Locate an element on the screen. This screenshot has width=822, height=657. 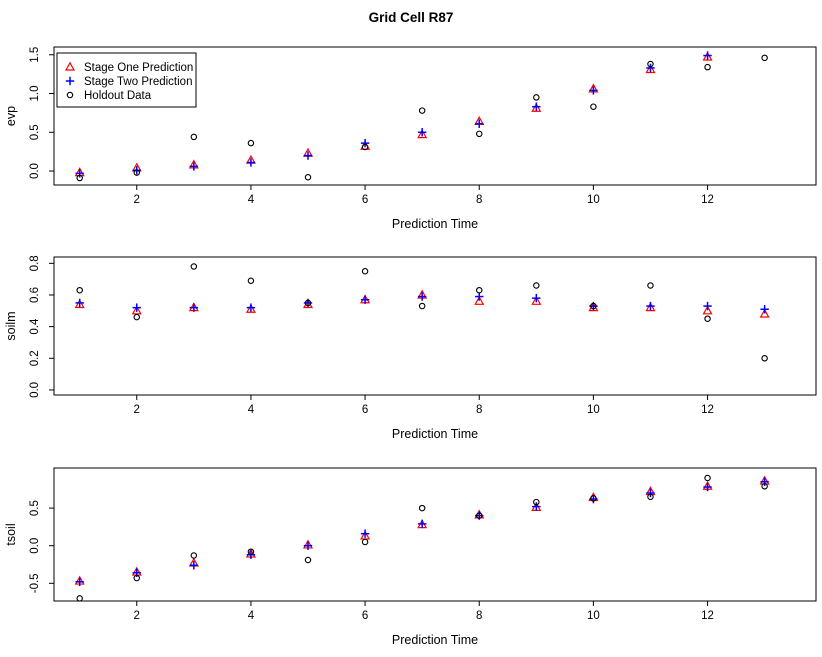
legend-label: Stage Two Prediction is located at coordinates (138, 82).